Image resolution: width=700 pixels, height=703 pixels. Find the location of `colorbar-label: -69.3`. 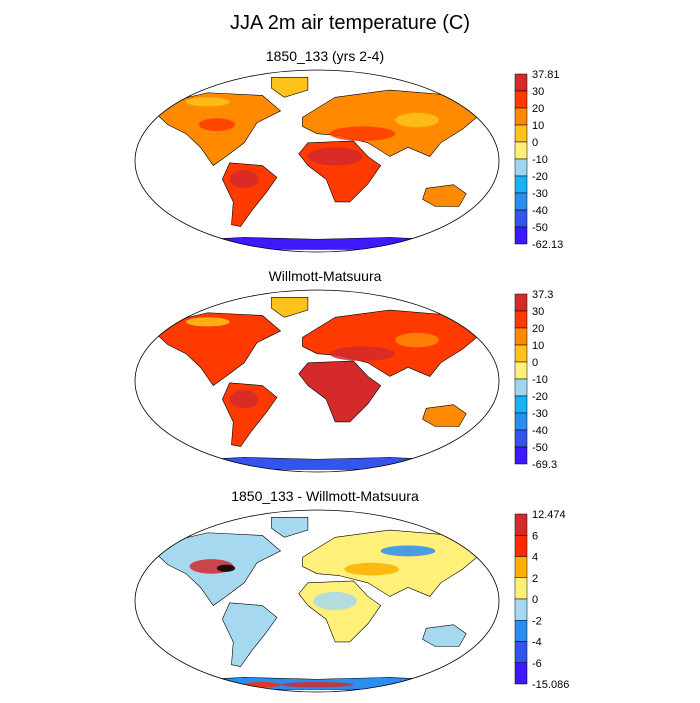

colorbar-label: -69.3 is located at coordinates (544, 465).